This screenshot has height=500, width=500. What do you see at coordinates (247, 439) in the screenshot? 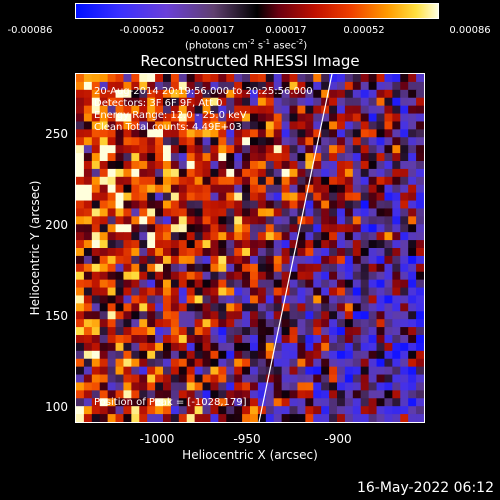
I see `x-tick: -950` at bounding box center [247, 439].